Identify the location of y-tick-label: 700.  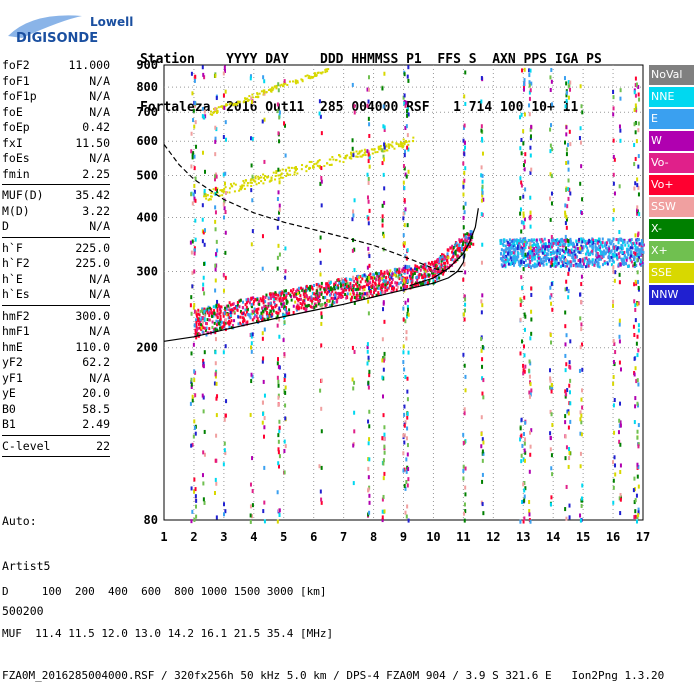
(147, 112).